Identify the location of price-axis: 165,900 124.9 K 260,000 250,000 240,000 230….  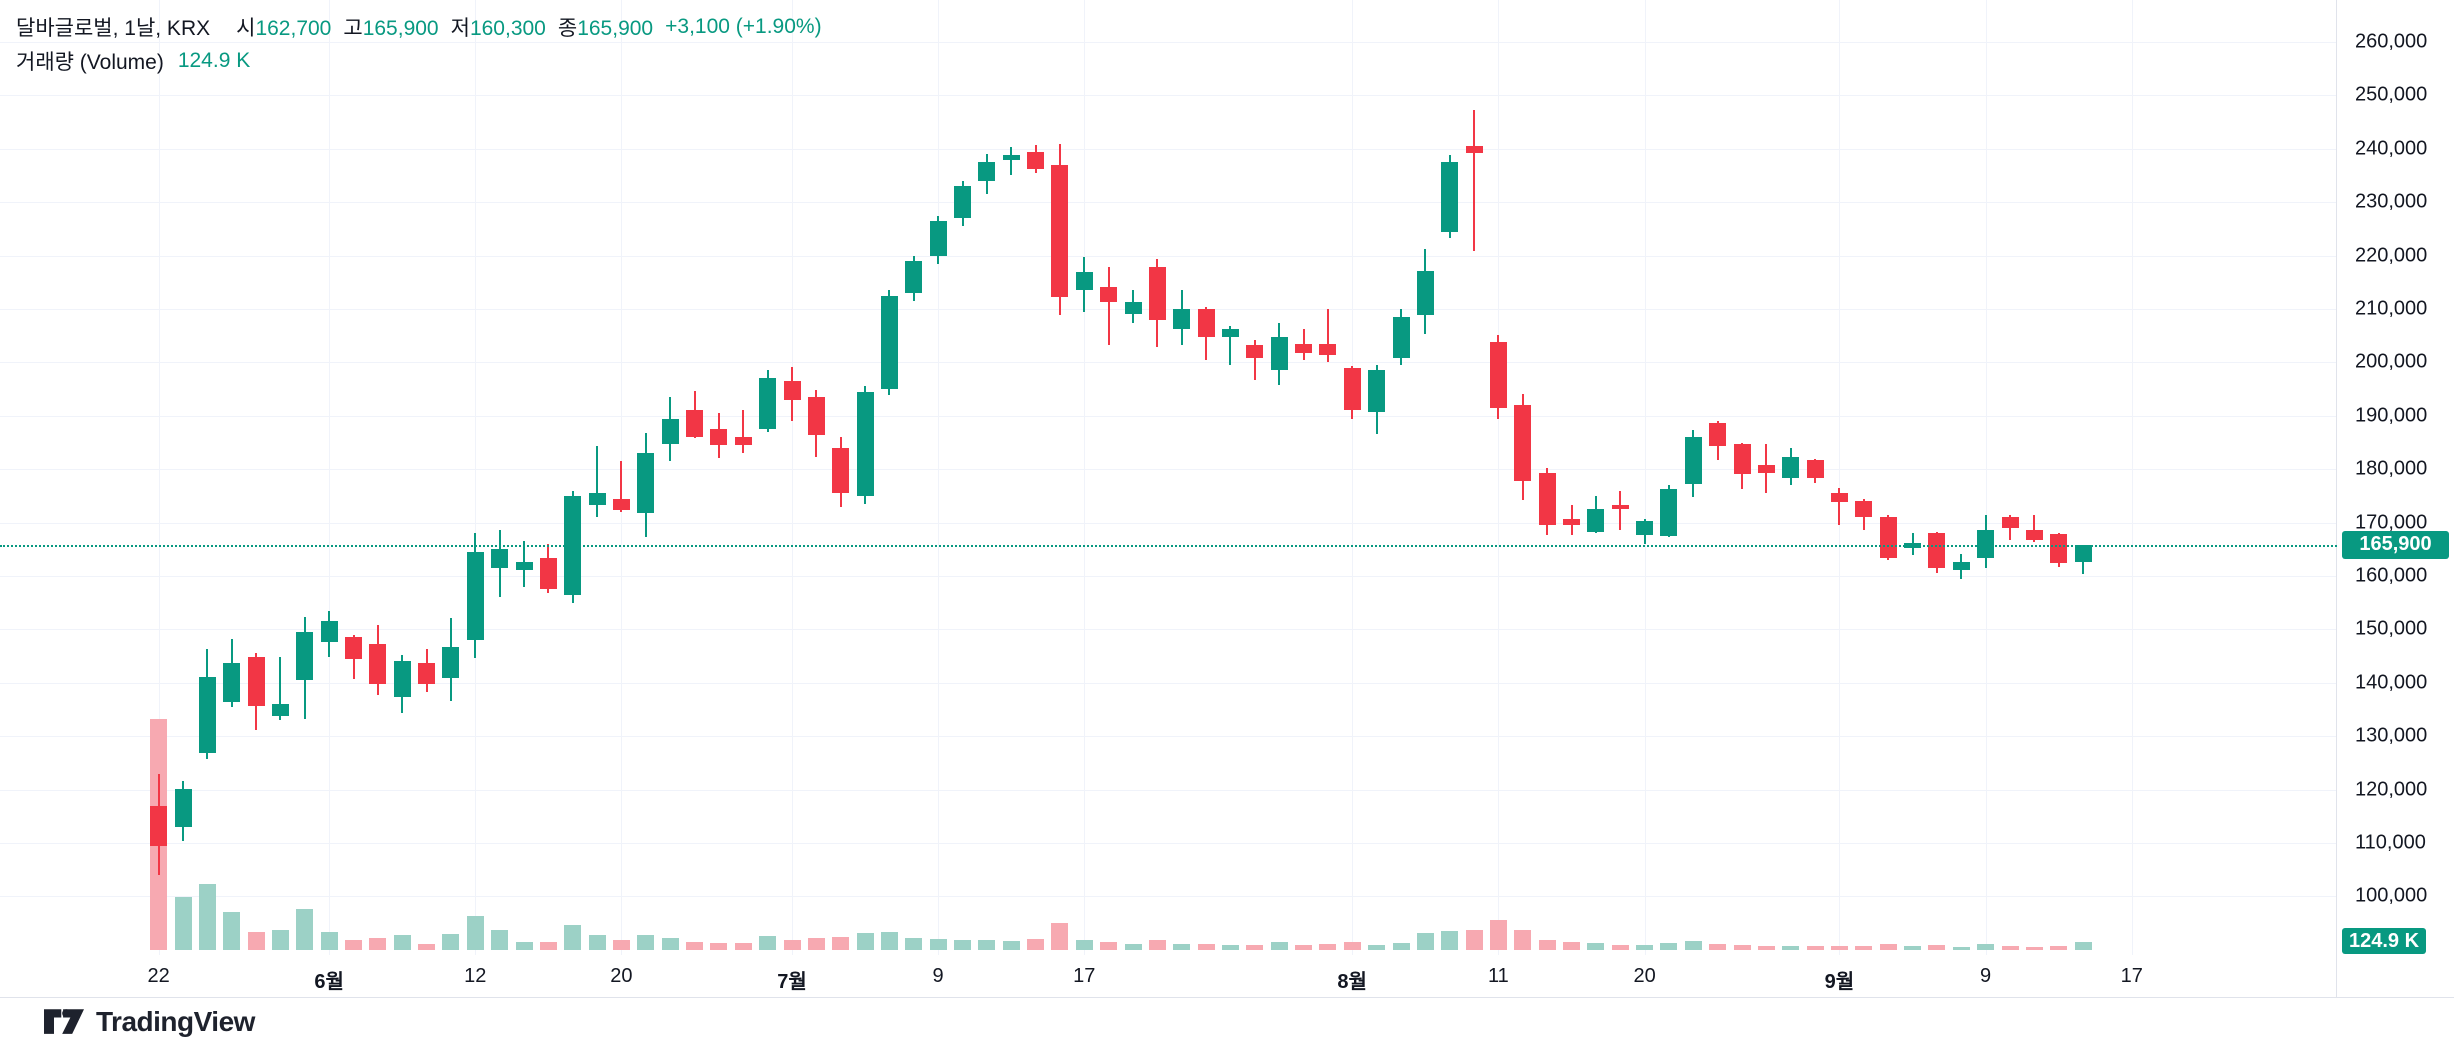
(2395, 498).